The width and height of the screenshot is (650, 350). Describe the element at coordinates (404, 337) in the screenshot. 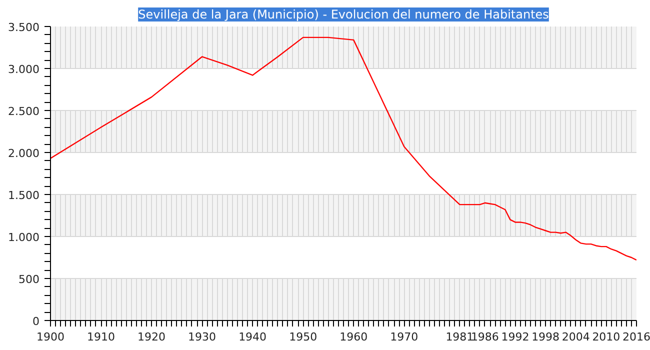

I see `x-tick-label: 1970` at that location.